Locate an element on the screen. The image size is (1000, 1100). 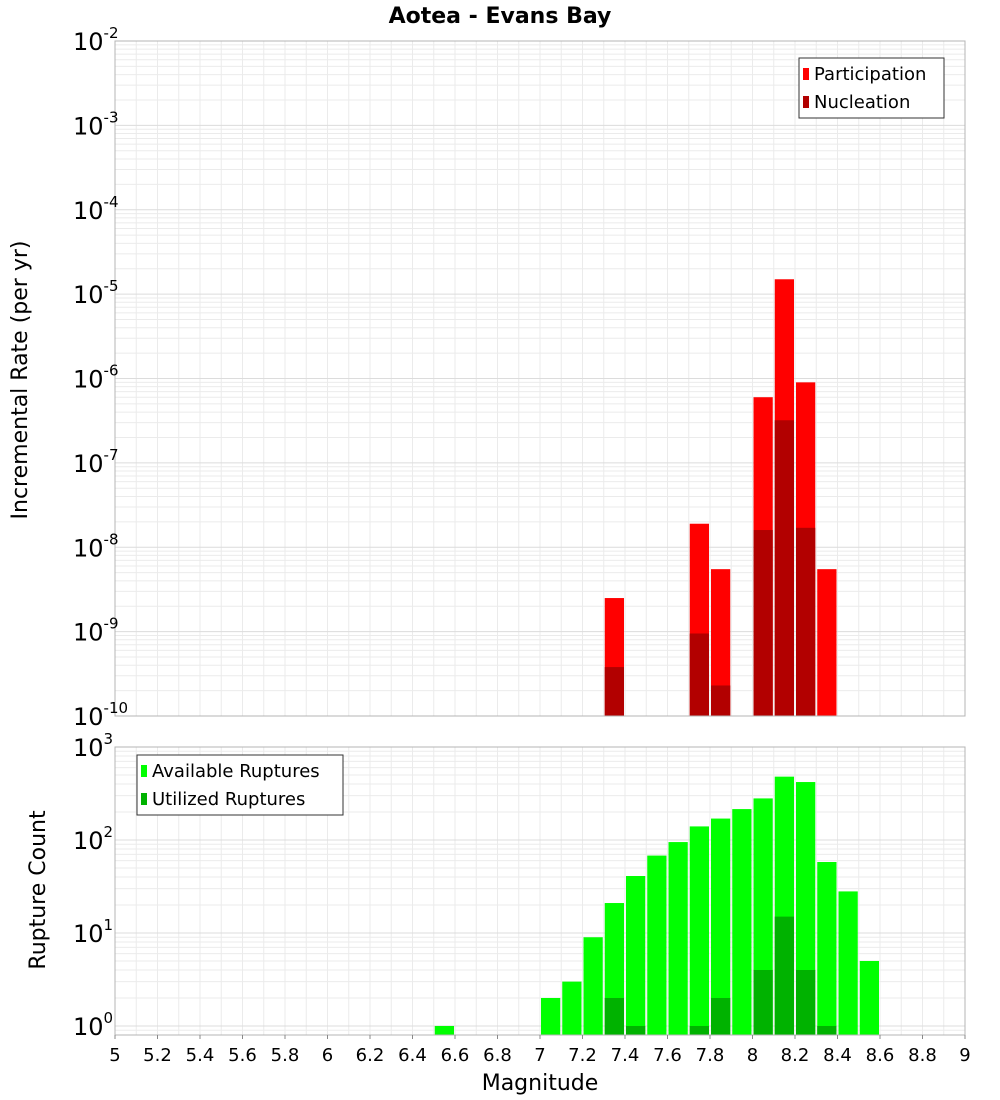
y-tick-label: 10⁻² is located at coordinates (96, 40).